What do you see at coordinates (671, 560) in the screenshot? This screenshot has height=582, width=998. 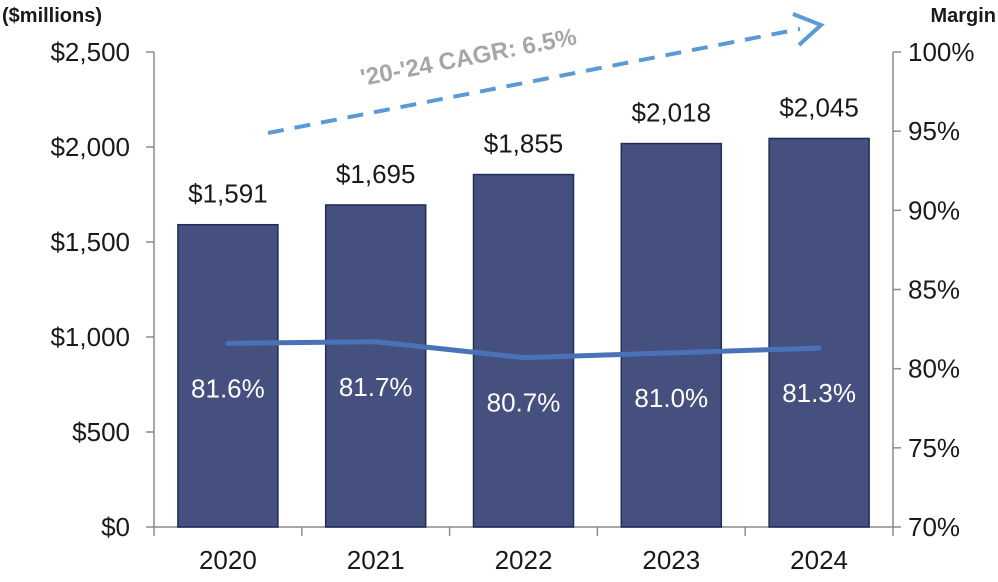 I see `x-tick-label: 2023` at bounding box center [671, 560].